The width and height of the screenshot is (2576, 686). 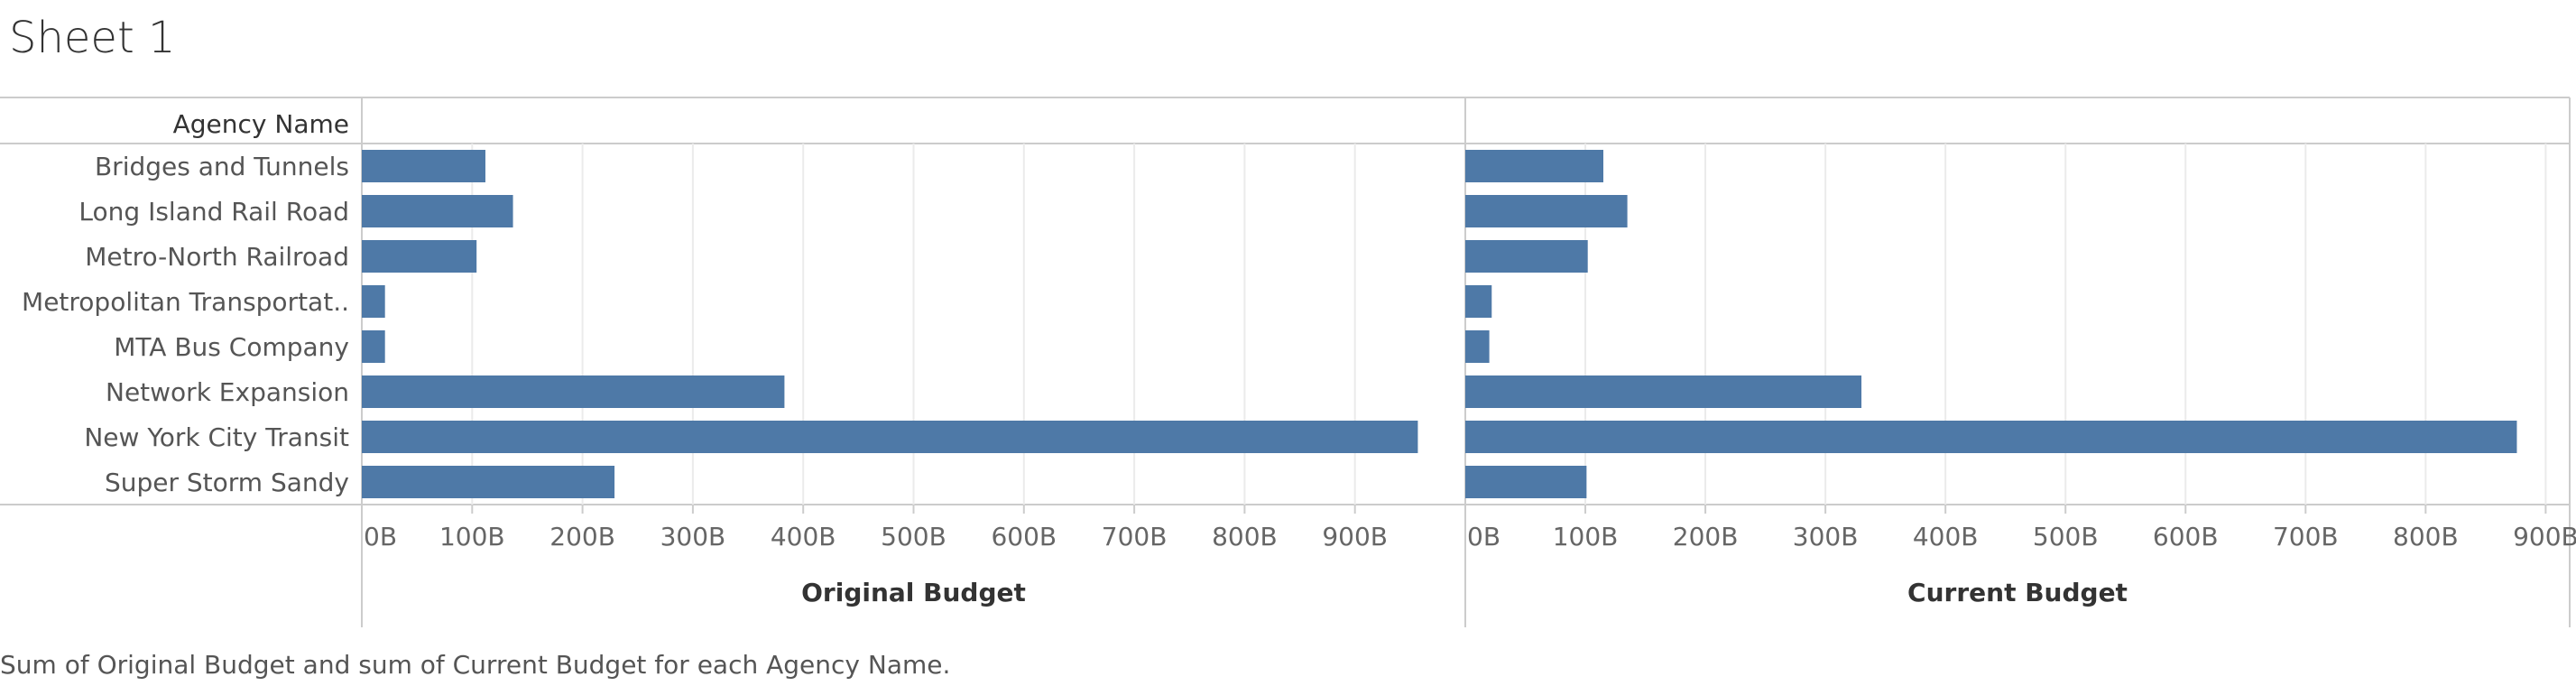 I want to click on category-label: Super Storm Sandy, so click(x=227, y=483).